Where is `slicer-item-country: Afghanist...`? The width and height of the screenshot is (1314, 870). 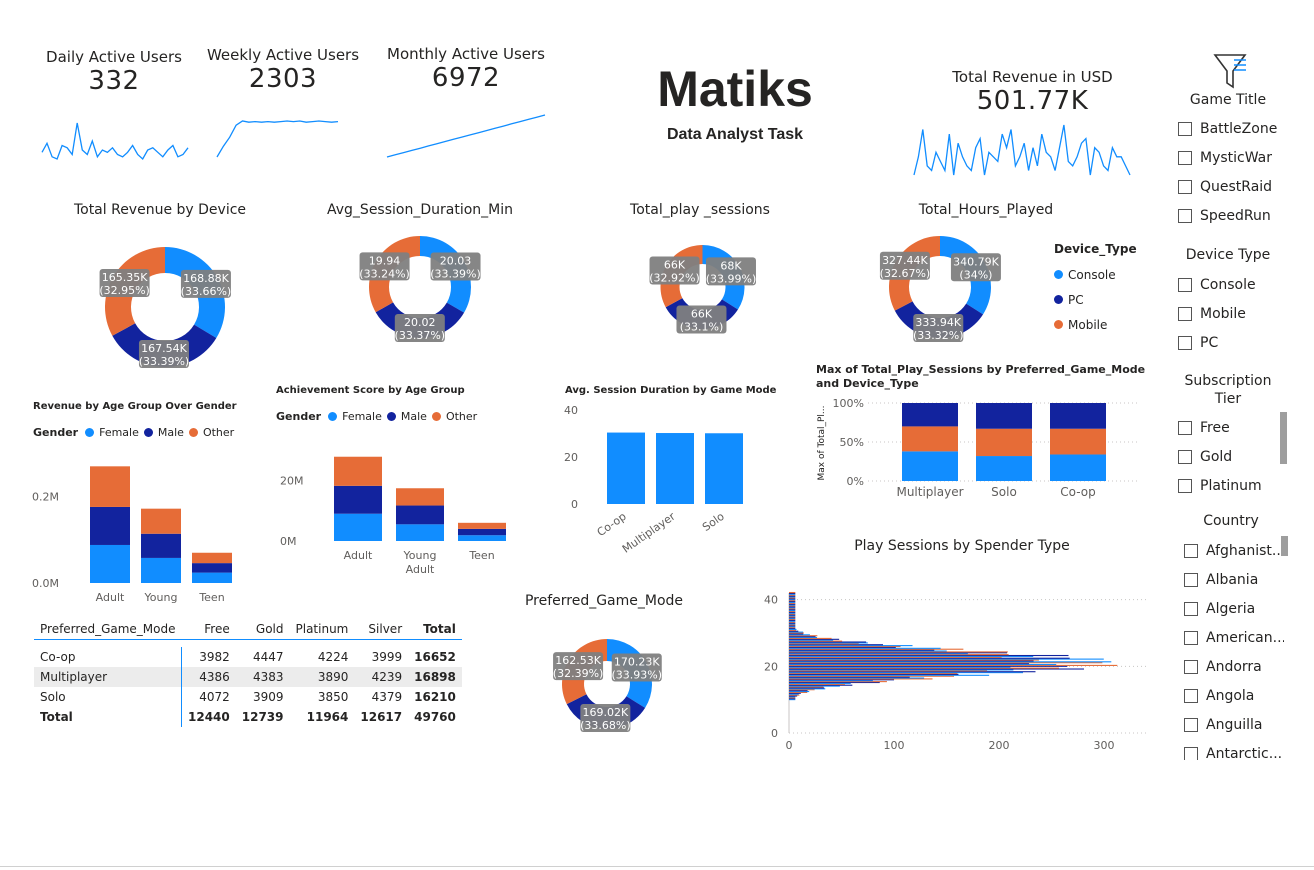
slicer-item-country: Afghanist... is located at coordinates (1234, 550).